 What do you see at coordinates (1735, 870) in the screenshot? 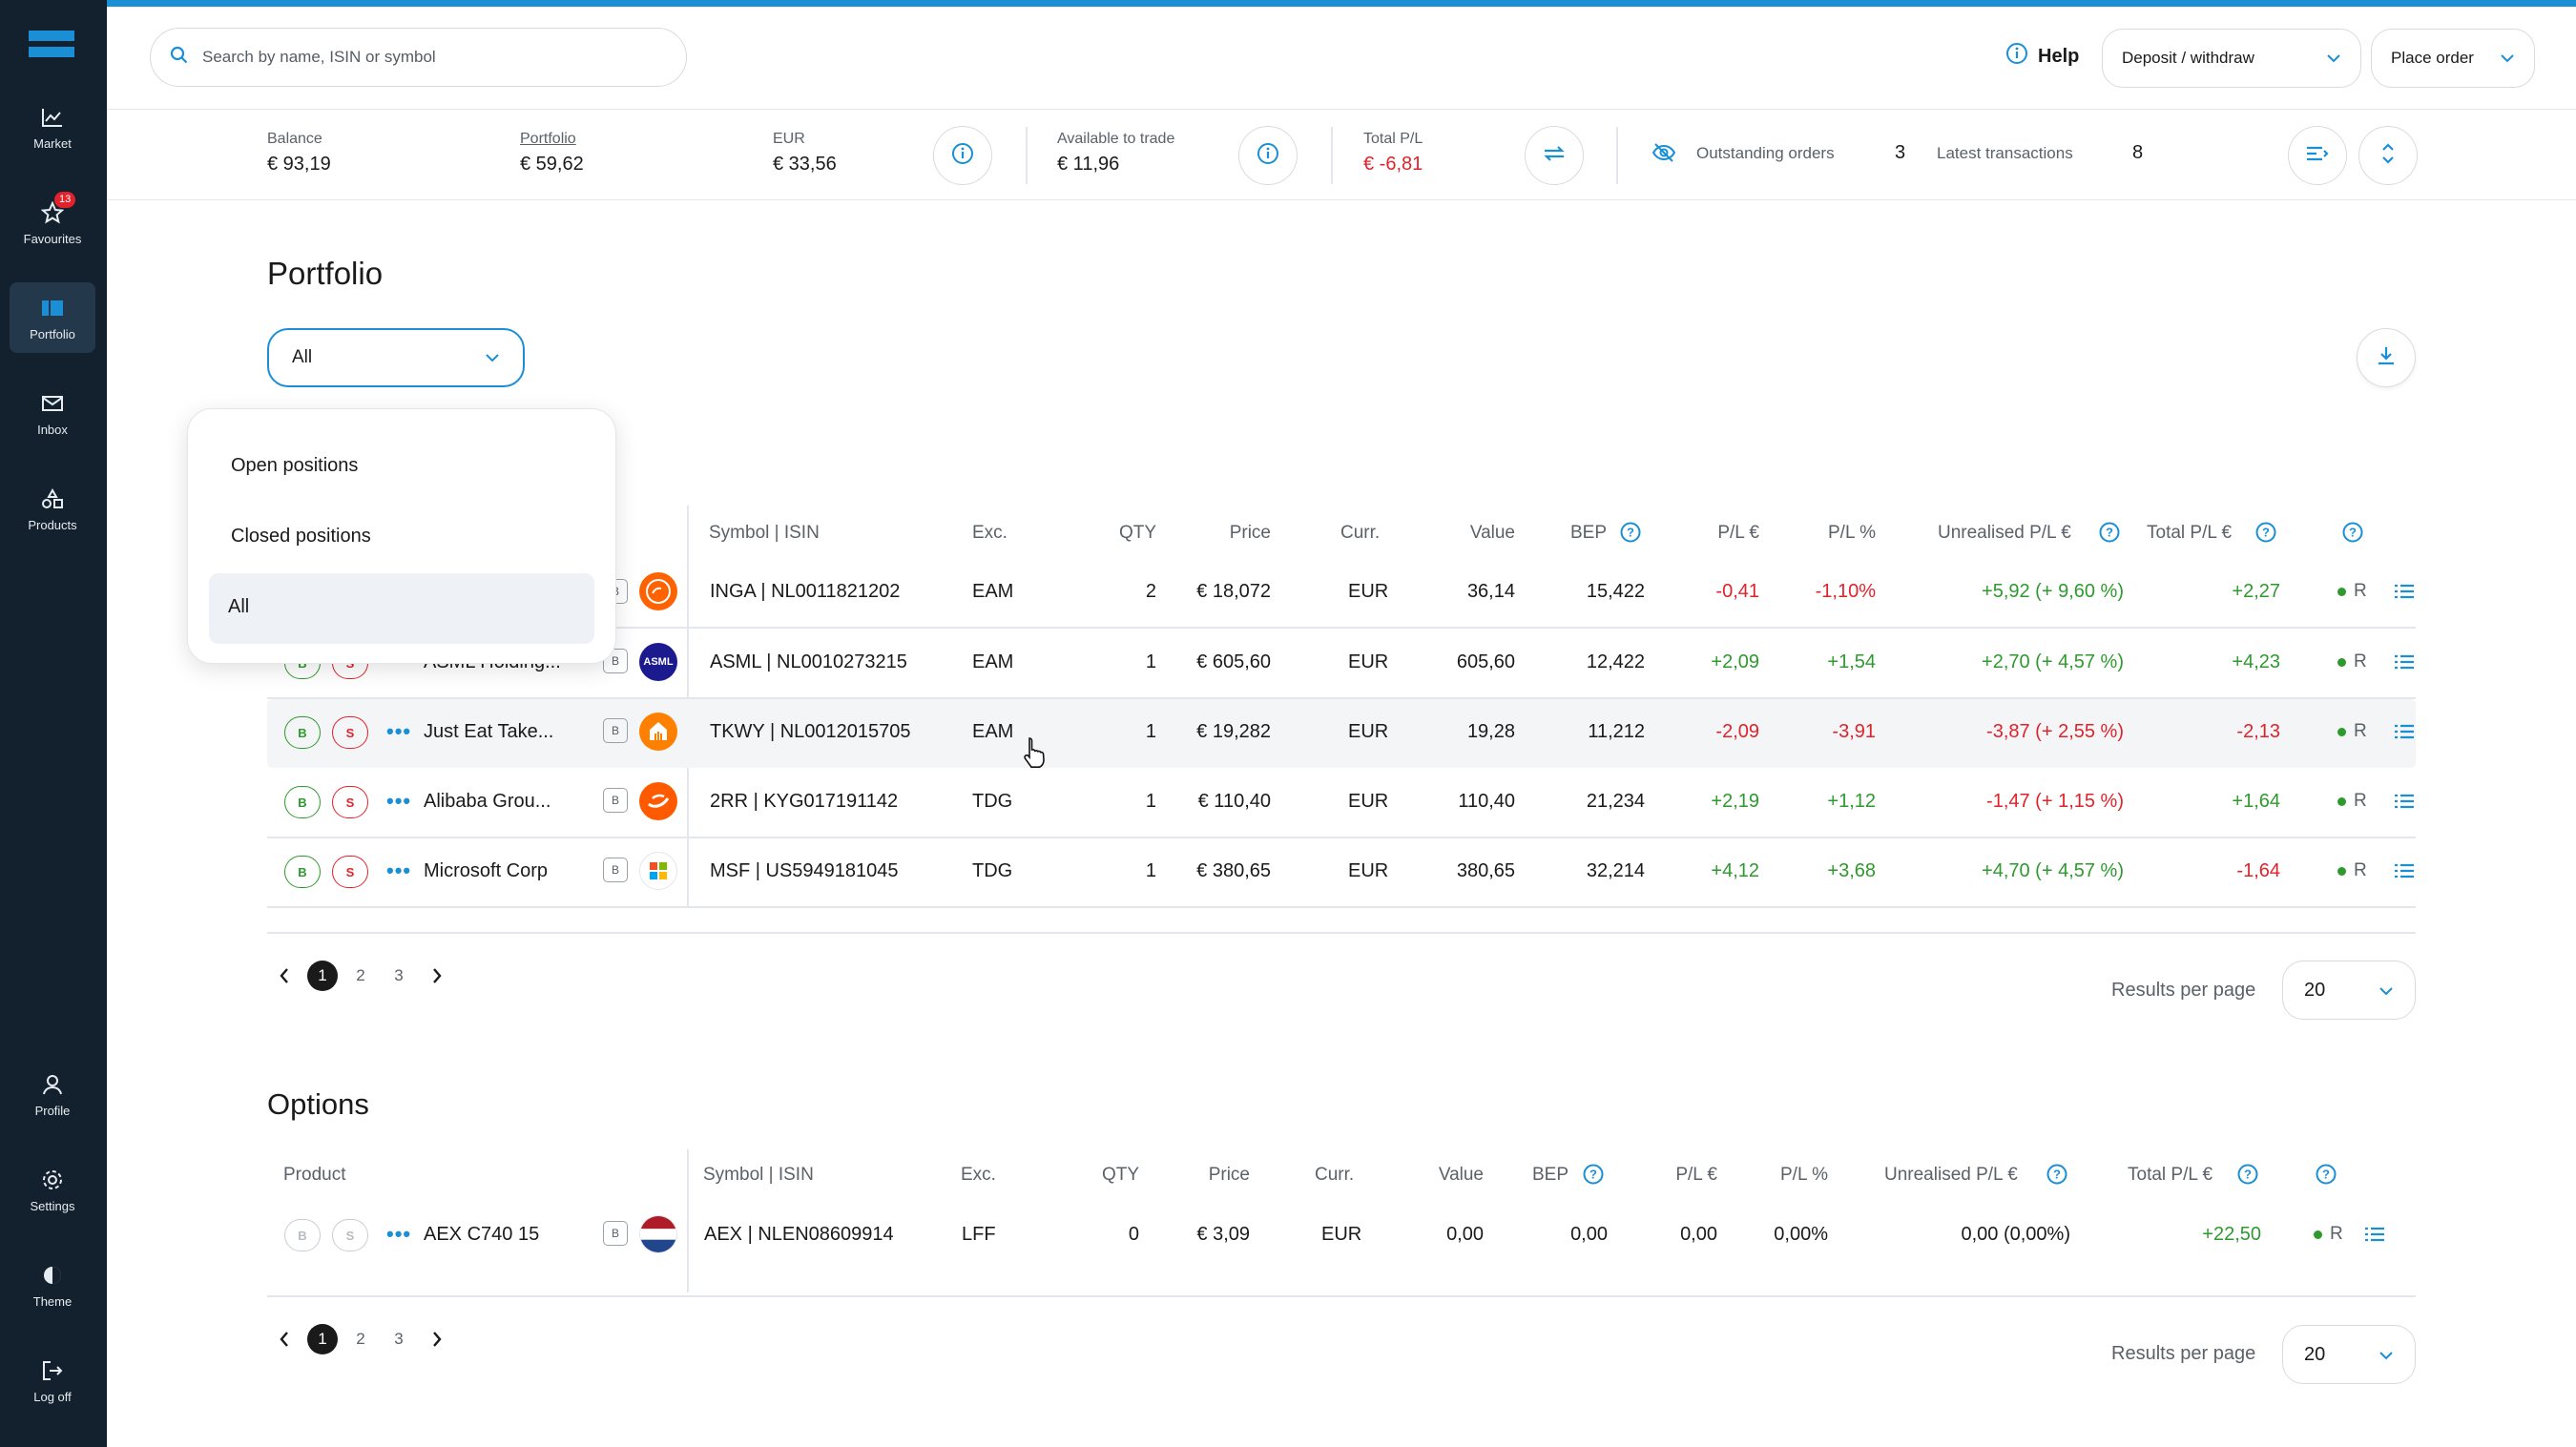
I see `pl-eur: +4,12` at bounding box center [1735, 870].